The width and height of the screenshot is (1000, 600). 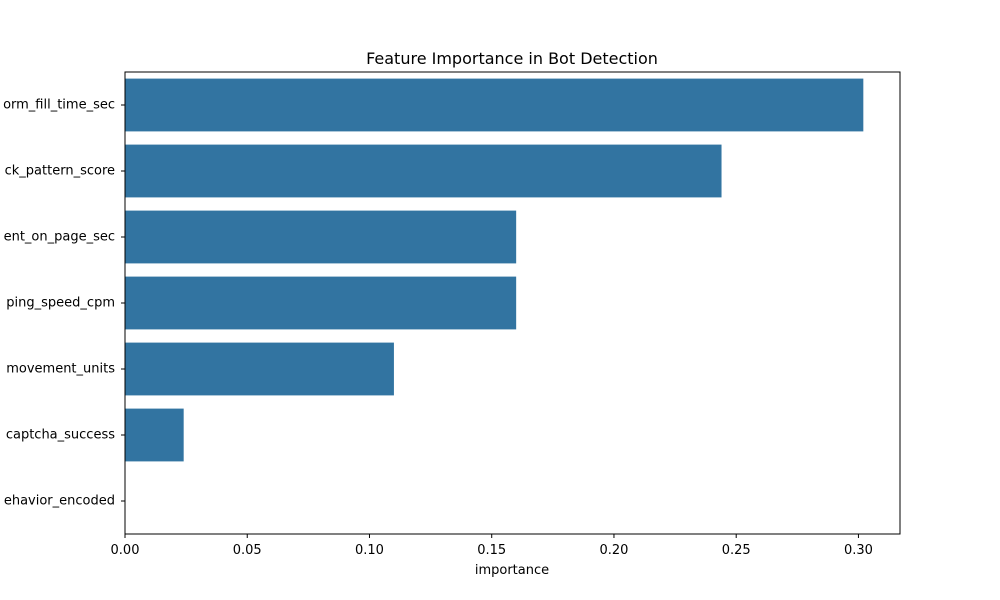 What do you see at coordinates (247, 550) in the screenshot?
I see `x-tick-label: 0.05` at bounding box center [247, 550].